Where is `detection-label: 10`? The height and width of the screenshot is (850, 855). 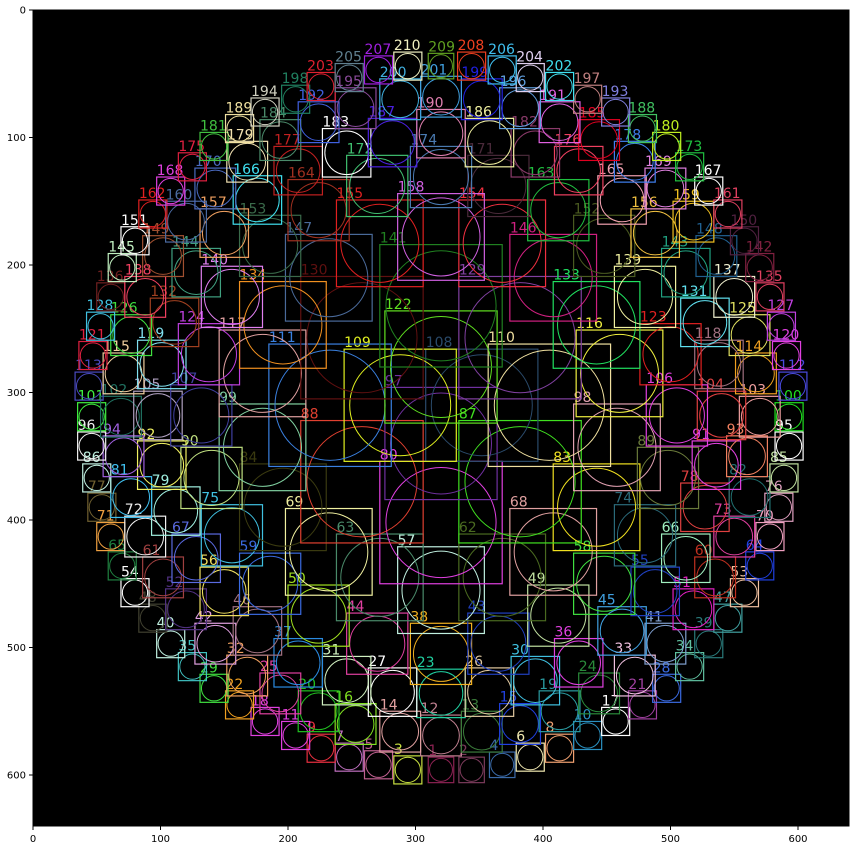
detection-label: 10 is located at coordinates (583, 715).